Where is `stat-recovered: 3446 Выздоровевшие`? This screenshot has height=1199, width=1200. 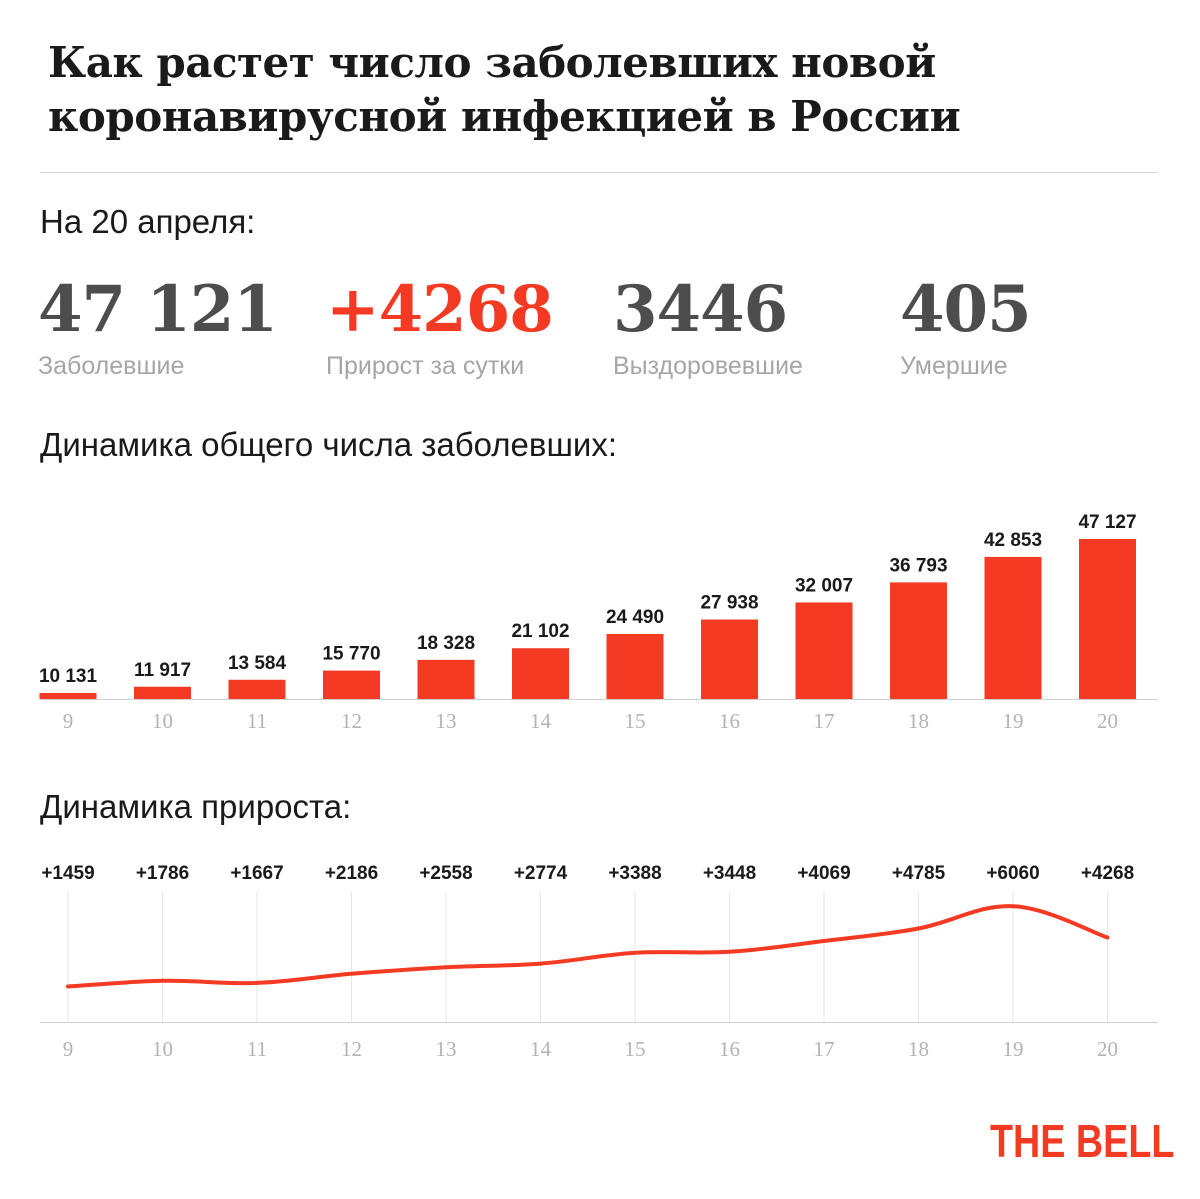 stat-recovered: 3446 Выздоровевшие is located at coordinates (708, 325).